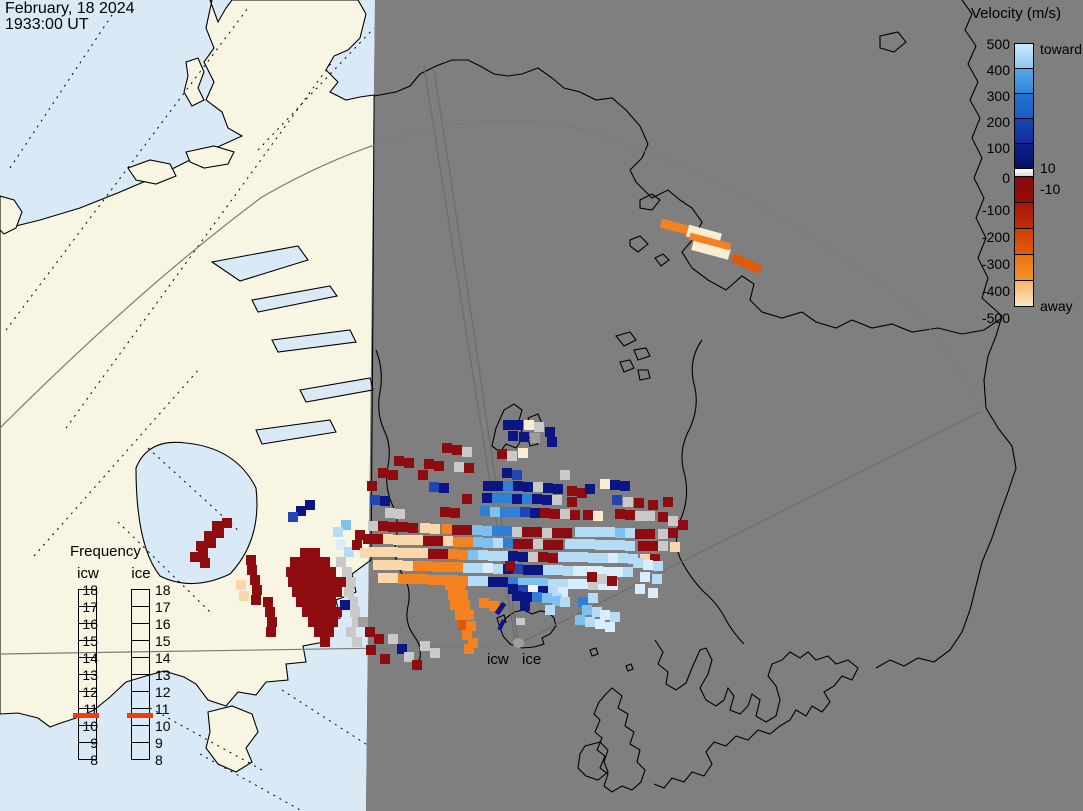  I want to click on freq-marker-icw, so click(86, 715).